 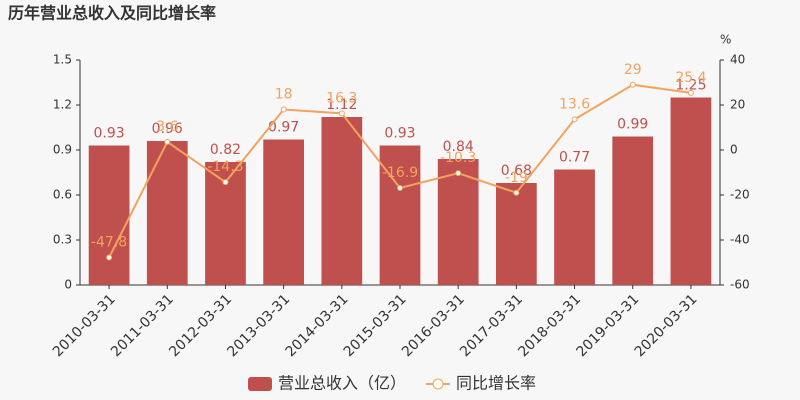 What do you see at coordinates (574, 158) in the screenshot?
I see `bar-value-label: 0.77` at bounding box center [574, 158].